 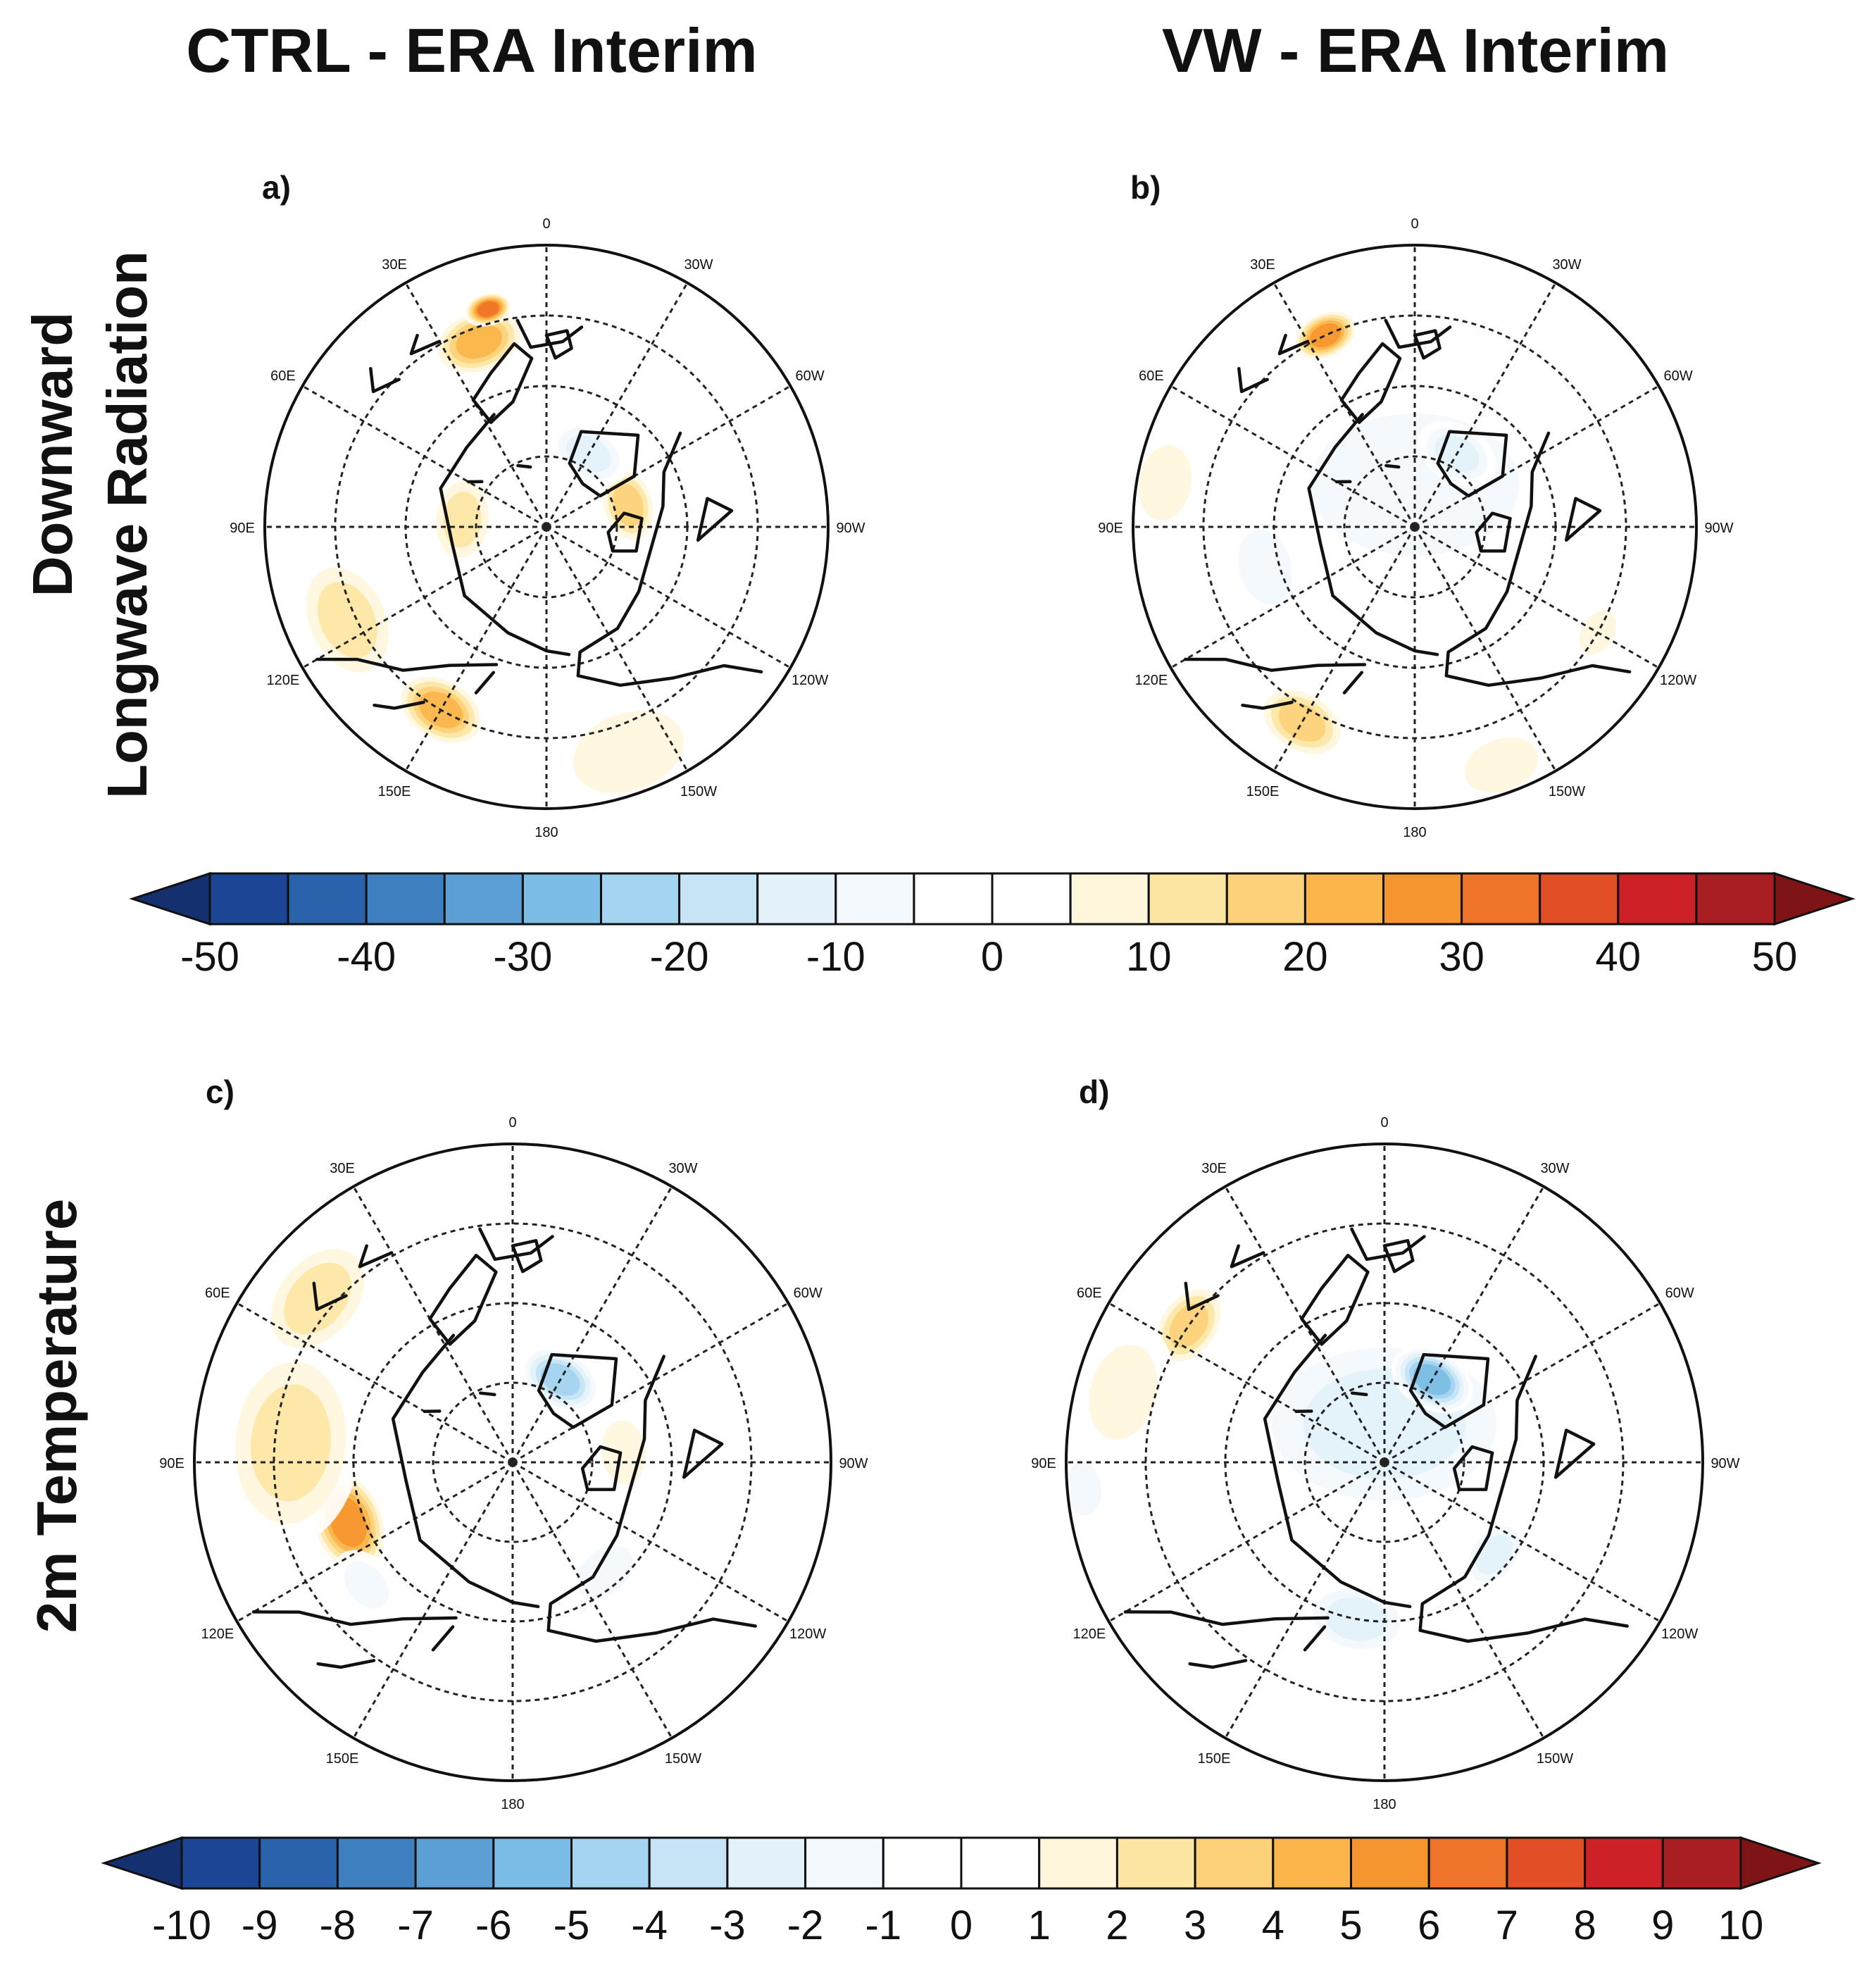 I want to click on latitude-circle, so click(x=1384, y=1462).